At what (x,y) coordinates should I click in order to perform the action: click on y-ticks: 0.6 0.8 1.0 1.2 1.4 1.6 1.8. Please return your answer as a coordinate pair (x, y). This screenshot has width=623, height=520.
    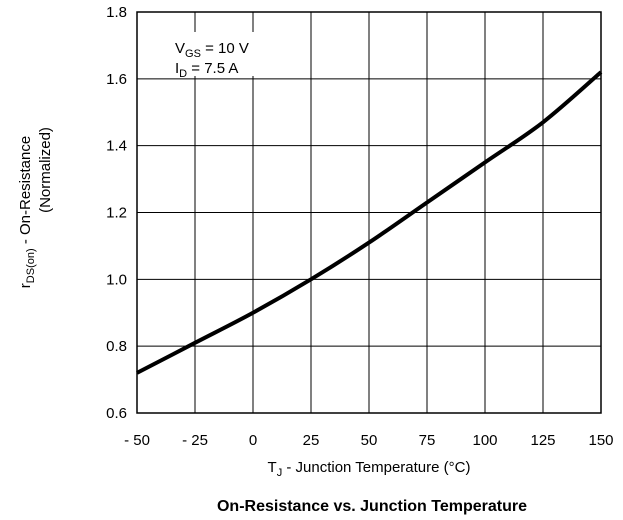
    Looking at the image, I should click on (116, 213).